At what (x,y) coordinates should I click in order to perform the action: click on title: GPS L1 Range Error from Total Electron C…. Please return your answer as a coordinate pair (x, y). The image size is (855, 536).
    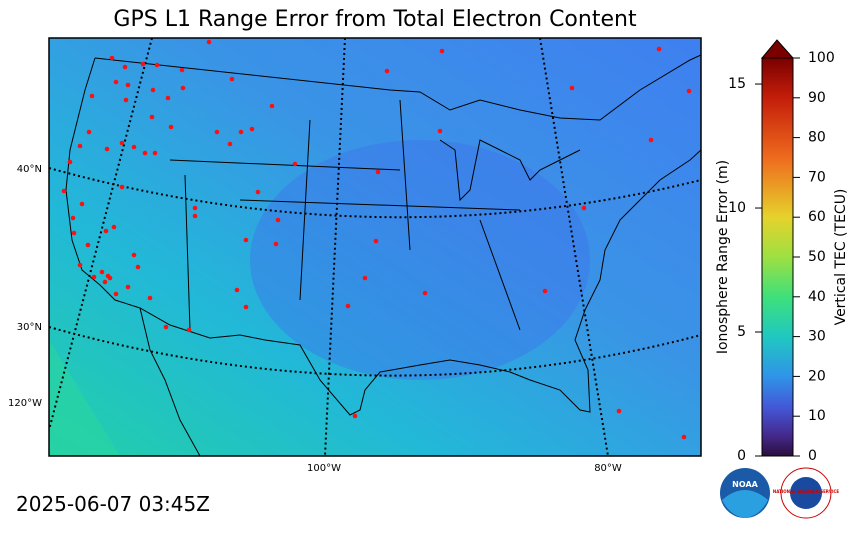
    Looking at the image, I should click on (375, 19).